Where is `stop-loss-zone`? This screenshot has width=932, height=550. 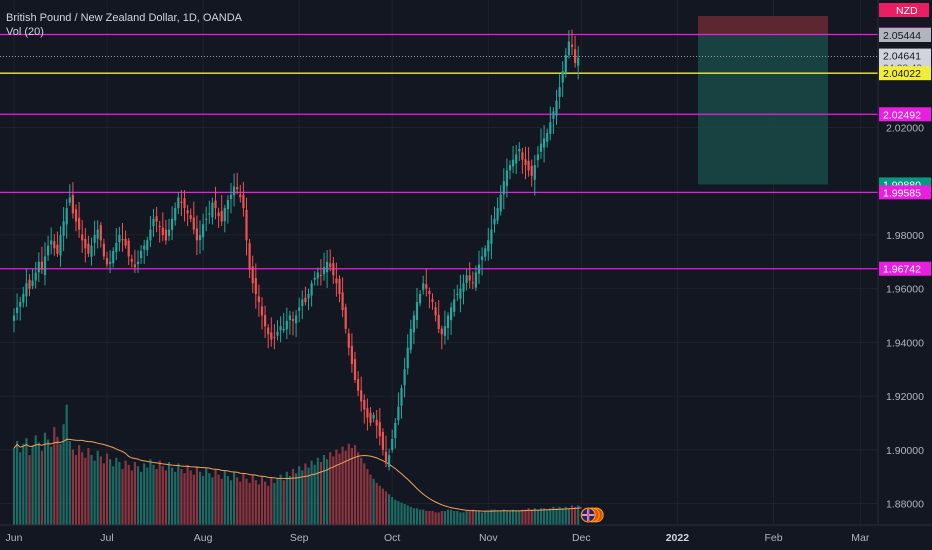
stop-loss-zone is located at coordinates (763, 25).